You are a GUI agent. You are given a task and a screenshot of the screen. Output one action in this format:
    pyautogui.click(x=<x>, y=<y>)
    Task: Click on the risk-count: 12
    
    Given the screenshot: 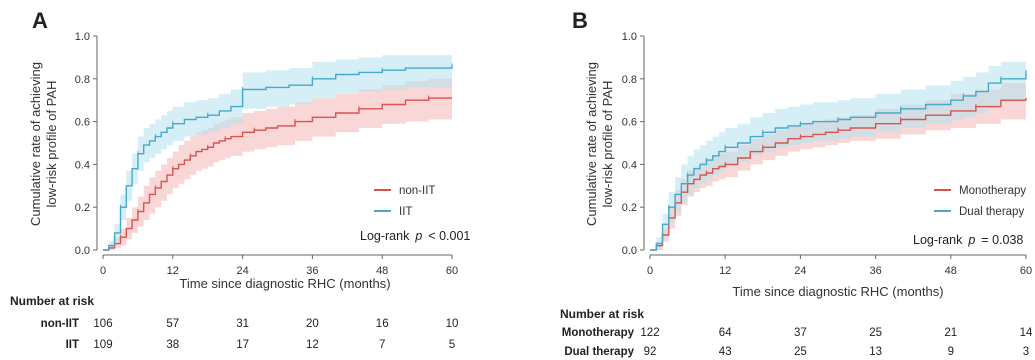 What is the action you would take?
    pyautogui.click(x=312, y=345)
    